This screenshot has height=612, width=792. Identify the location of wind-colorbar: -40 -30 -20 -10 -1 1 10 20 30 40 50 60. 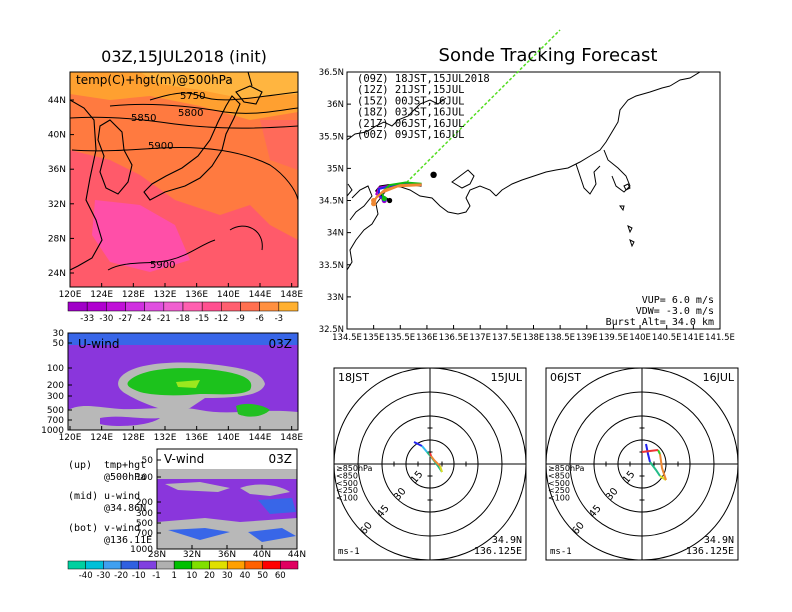
(183, 570).